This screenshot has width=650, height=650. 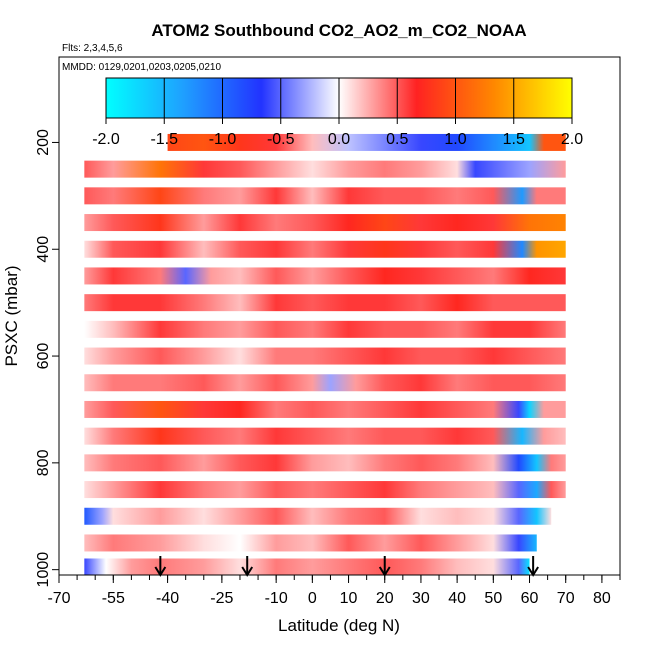 What do you see at coordinates (221, 598) in the screenshot?
I see `x-tick-label: -25` at bounding box center [221, 598].